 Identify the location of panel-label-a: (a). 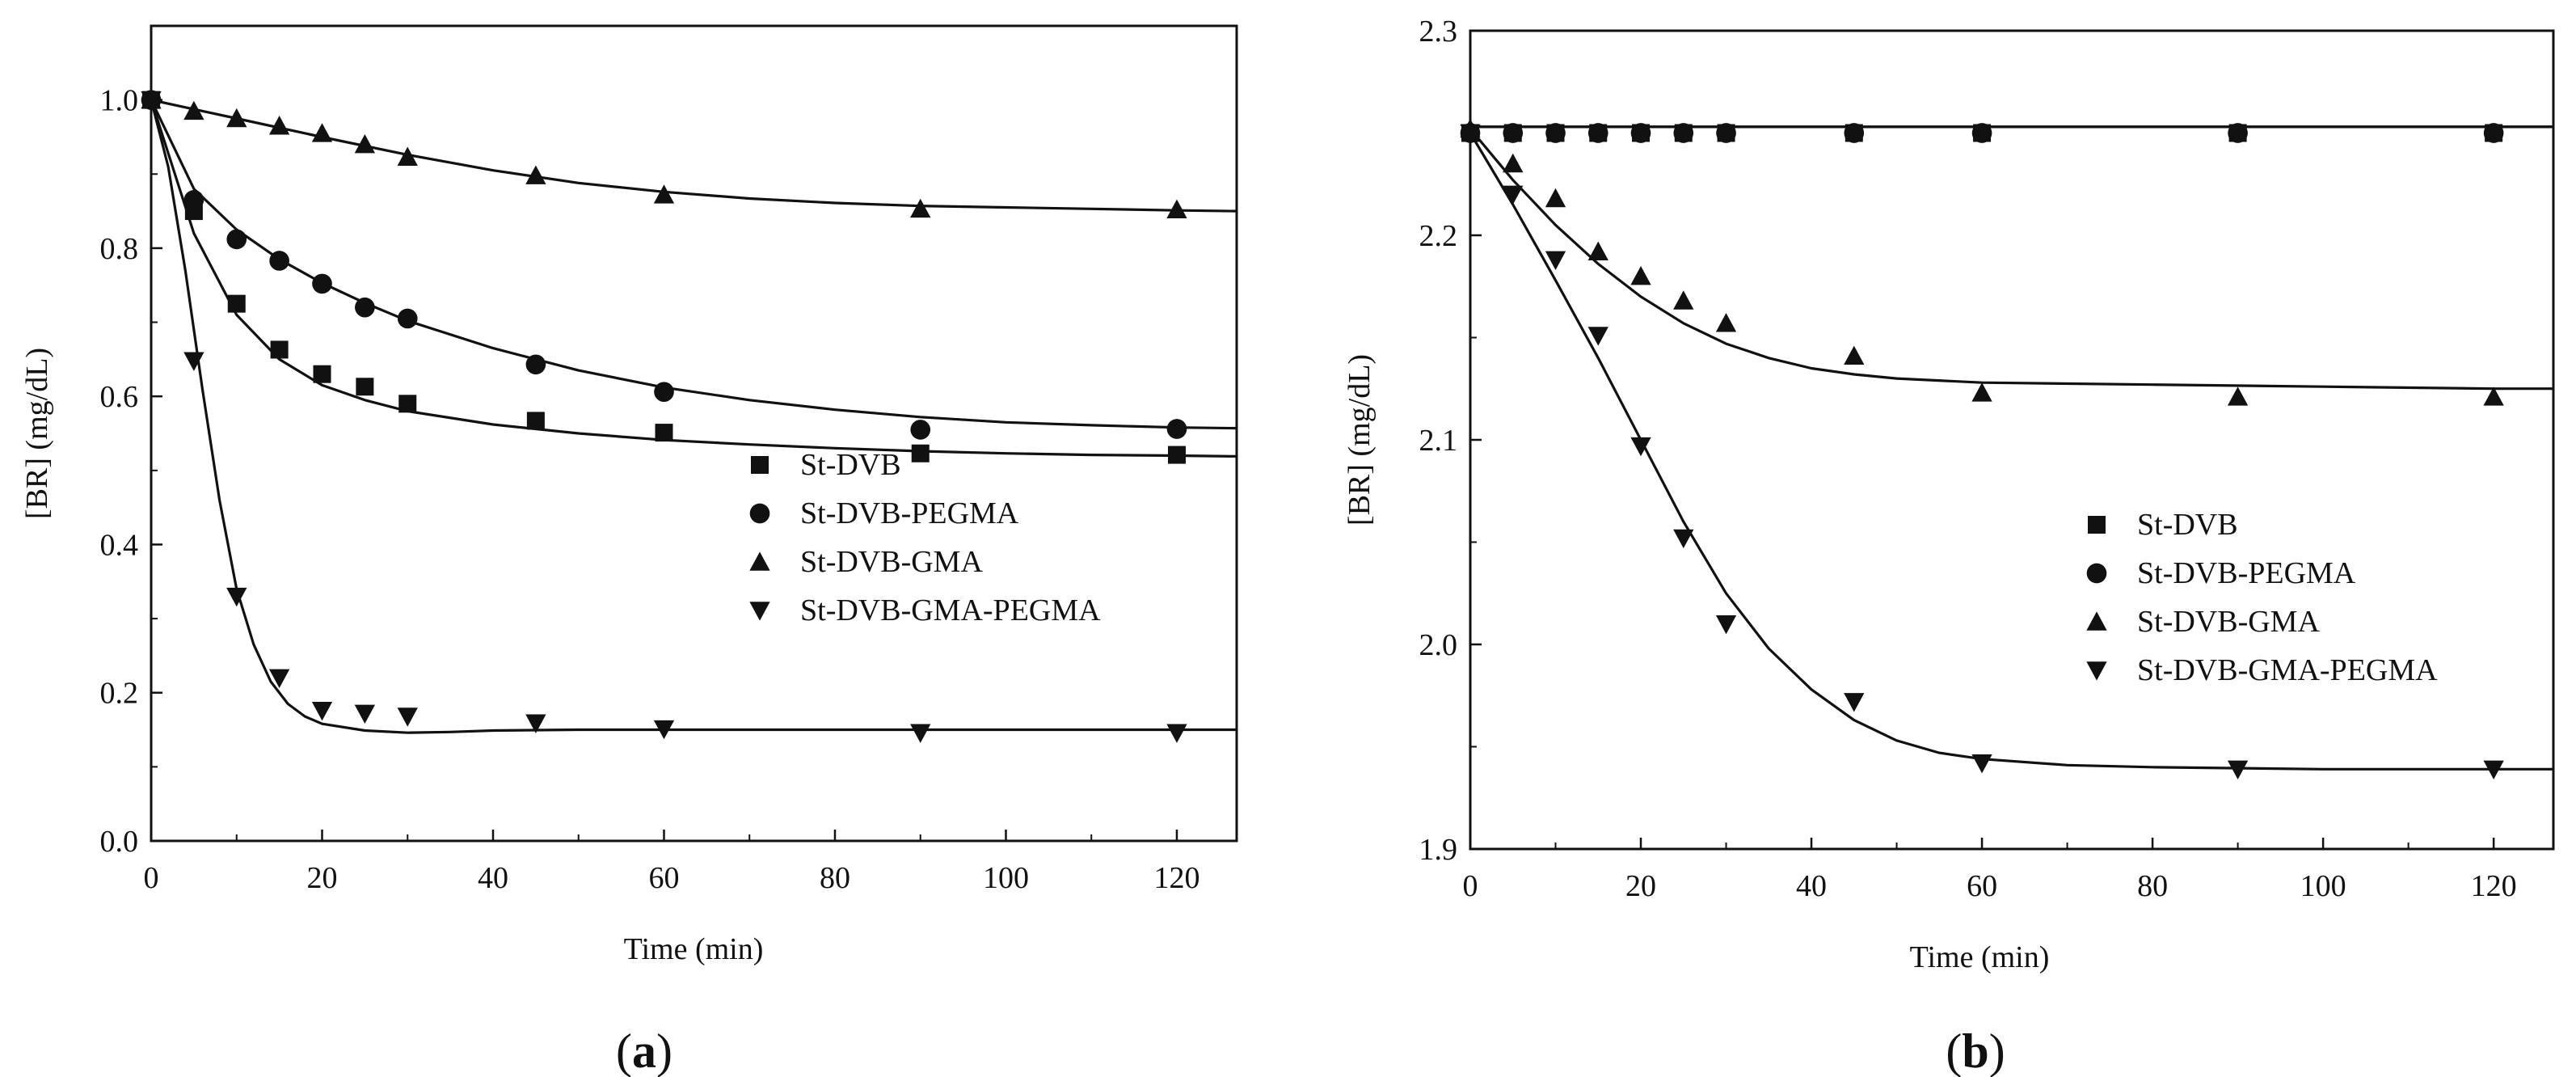
(644, 1050).